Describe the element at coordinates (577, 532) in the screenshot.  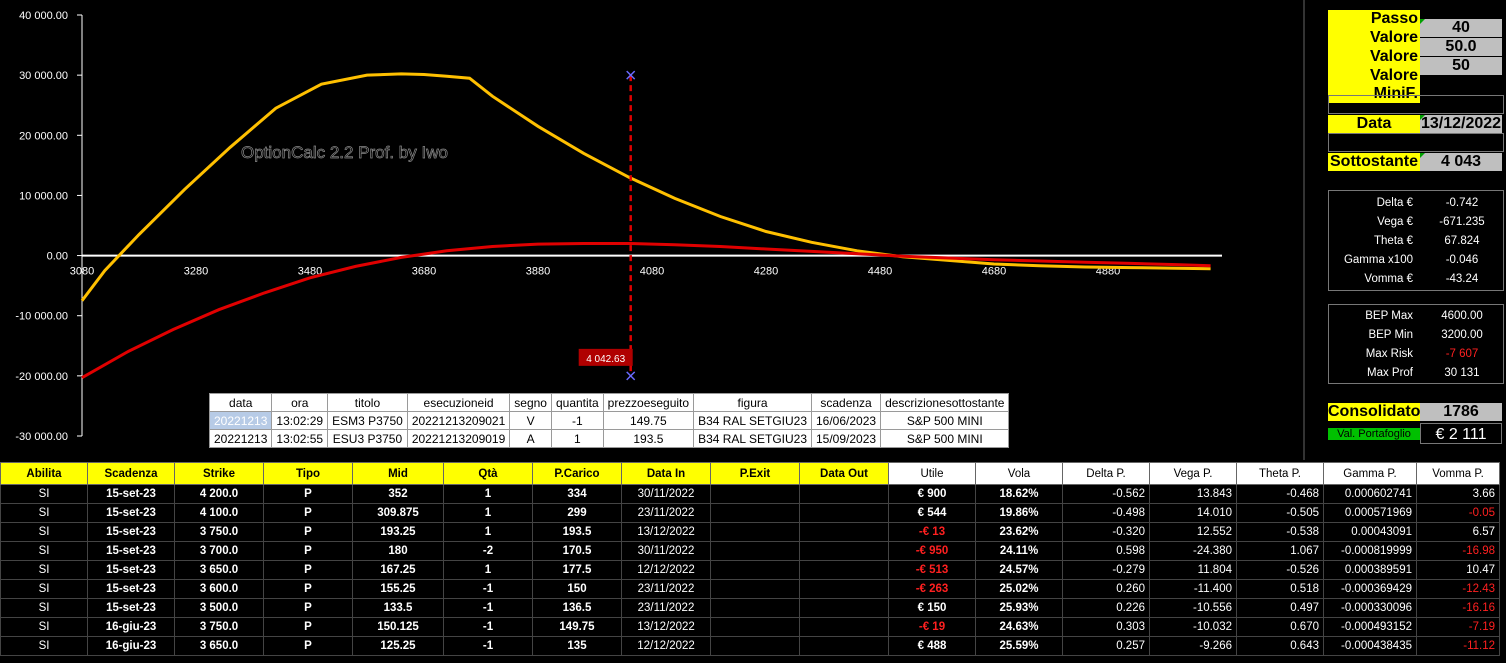
I see `grid-cell: 193.5` at that location.